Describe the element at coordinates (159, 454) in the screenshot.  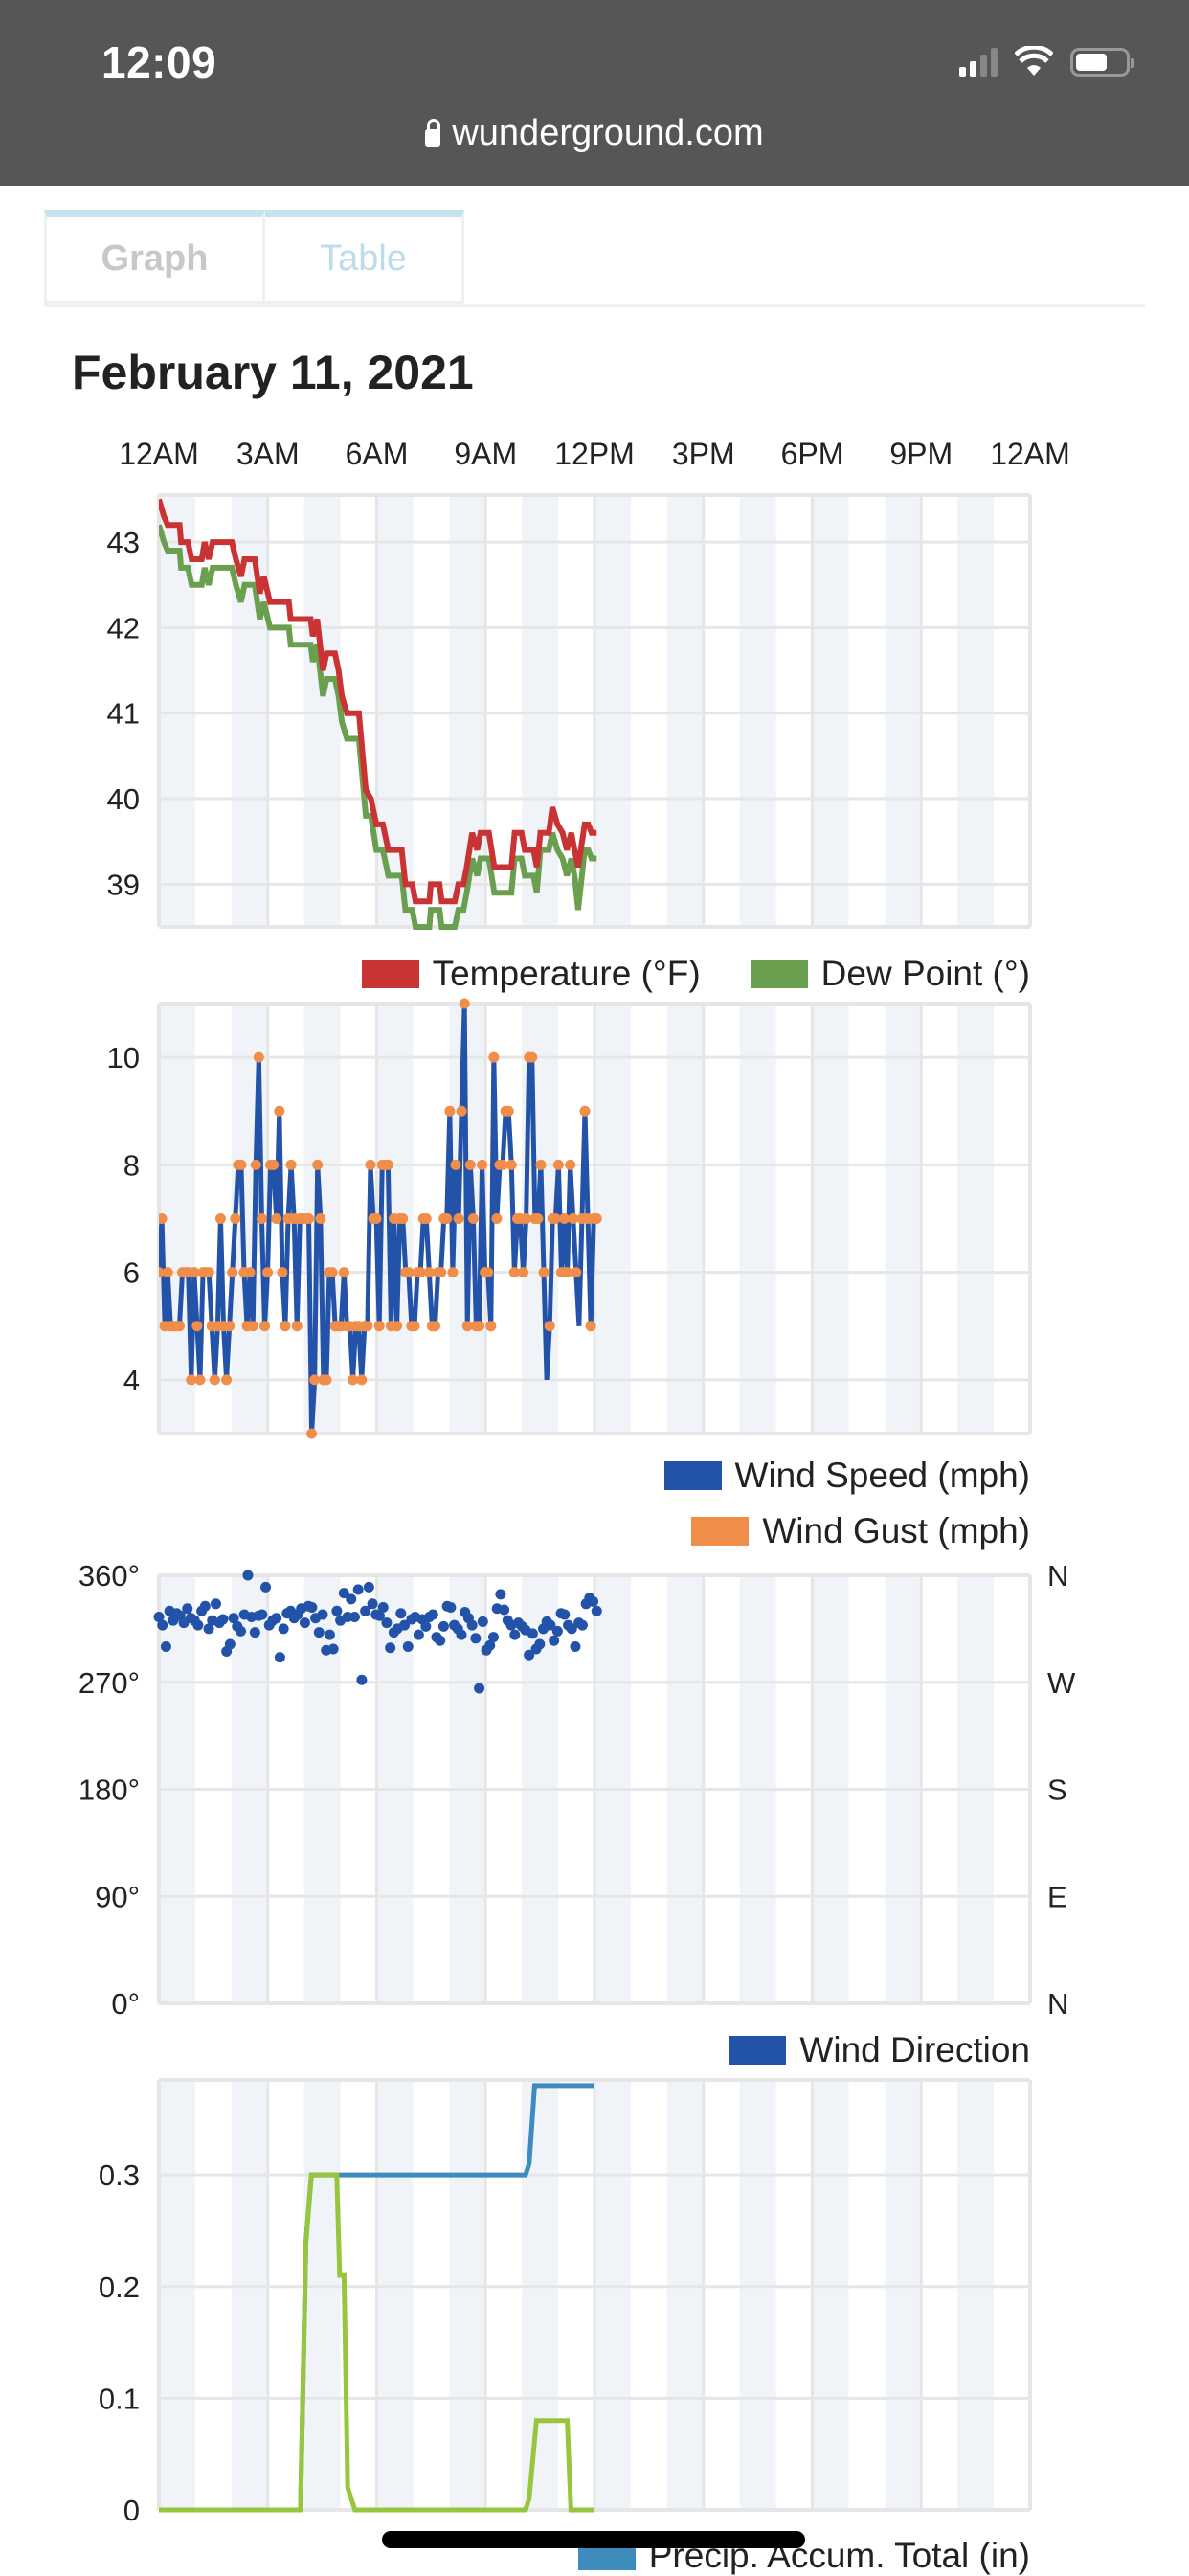
I see `hour-label: 12AM` at that location.